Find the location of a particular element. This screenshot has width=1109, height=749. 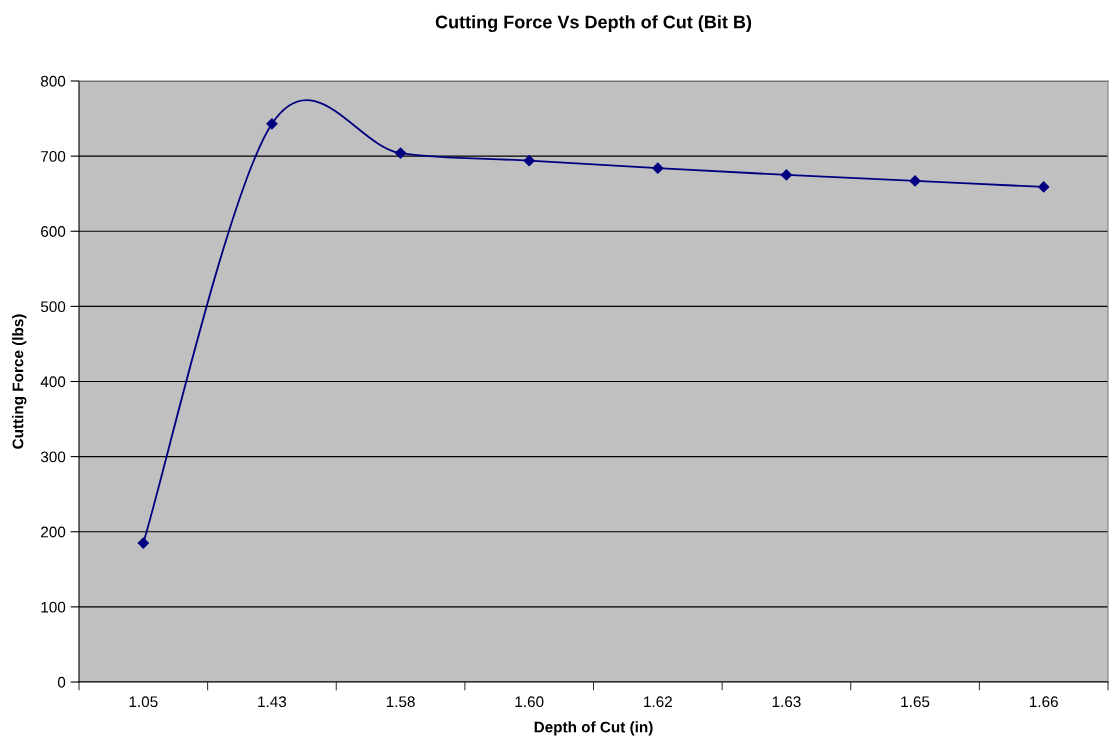

y-tick-label: 400 is located at coordinates (53, 382).